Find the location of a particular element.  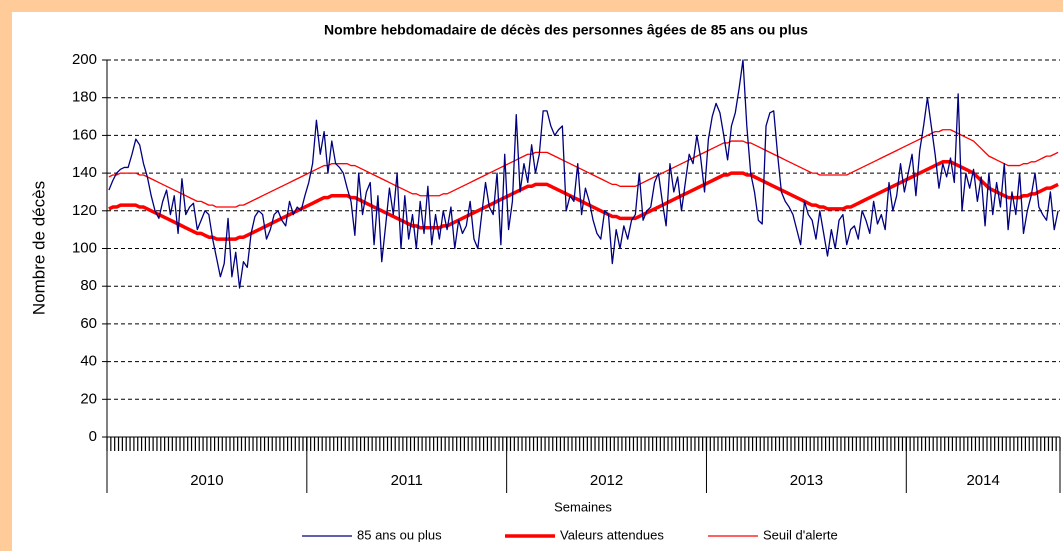

legend-label: 85 ans ou plus is located at coordinates (399, 534).